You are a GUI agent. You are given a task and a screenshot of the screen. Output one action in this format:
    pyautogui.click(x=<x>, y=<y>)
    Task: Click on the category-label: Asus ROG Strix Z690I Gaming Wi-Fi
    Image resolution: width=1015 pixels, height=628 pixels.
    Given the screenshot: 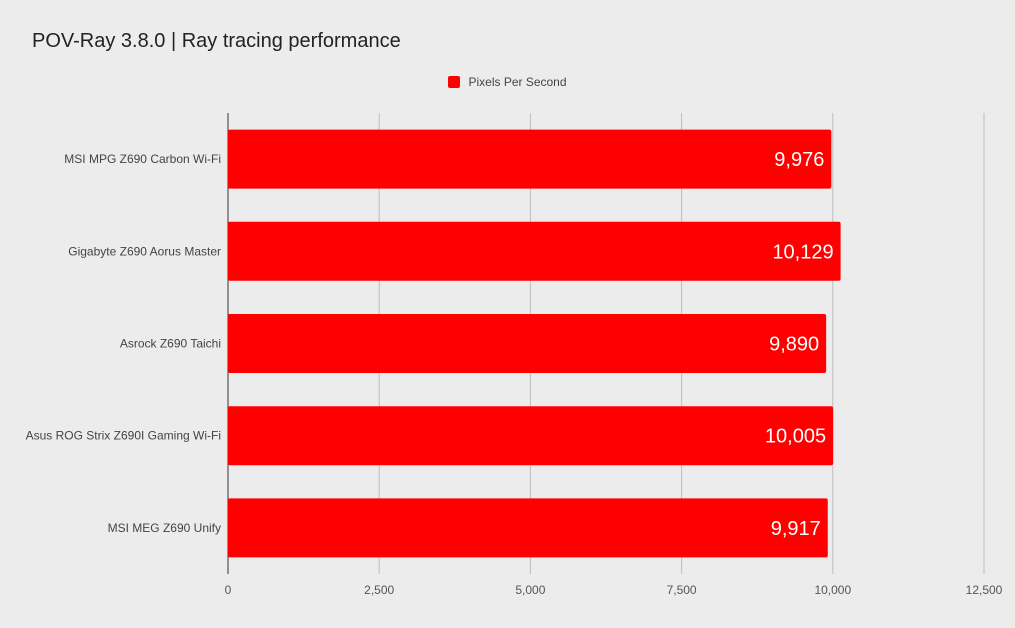 What is the action you would take?
    pyautogui.click(x=123, y=436)
    